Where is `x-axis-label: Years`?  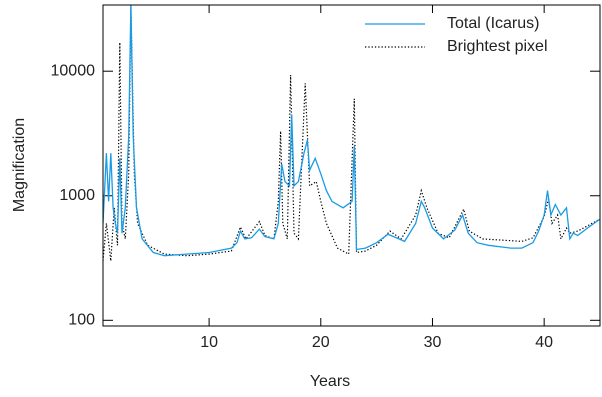
x-axis-label: Years is located at coordinates (330, 381).